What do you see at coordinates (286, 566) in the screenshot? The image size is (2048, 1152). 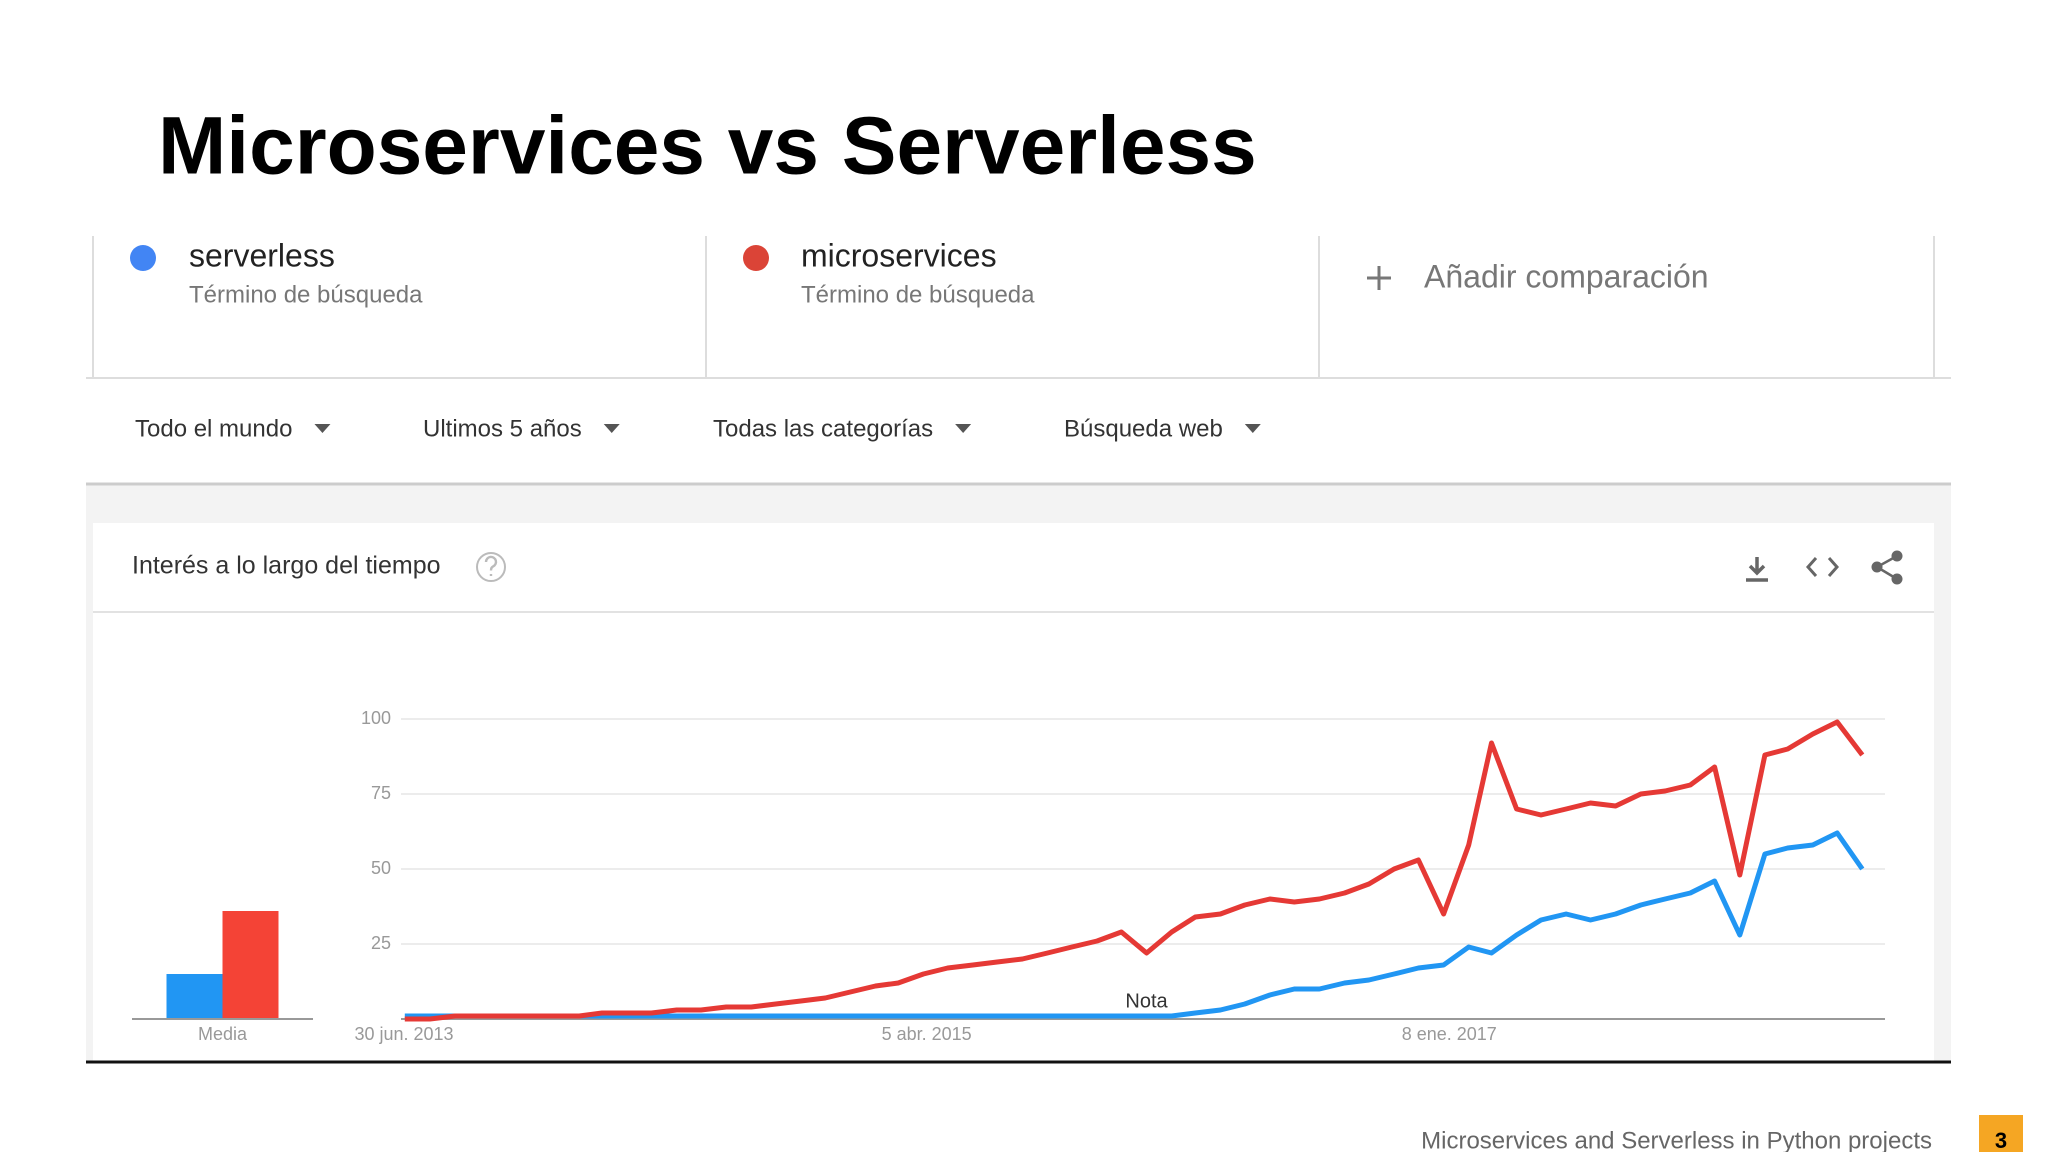 I see `panel-title: Interés a lo largo del tiempo` at bounding box center [286, 566].